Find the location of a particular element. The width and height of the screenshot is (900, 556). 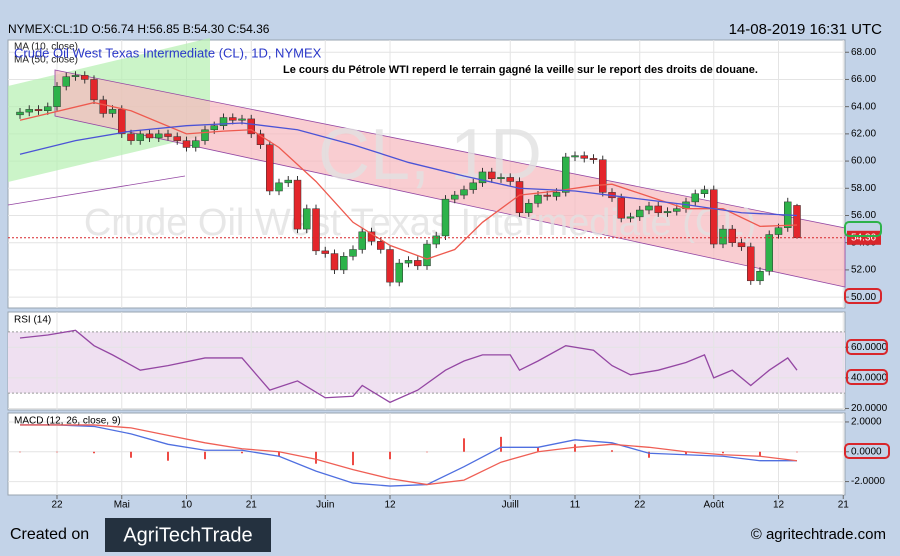

y-tick-label: 0.0000 is located at coordinates (866, 451).